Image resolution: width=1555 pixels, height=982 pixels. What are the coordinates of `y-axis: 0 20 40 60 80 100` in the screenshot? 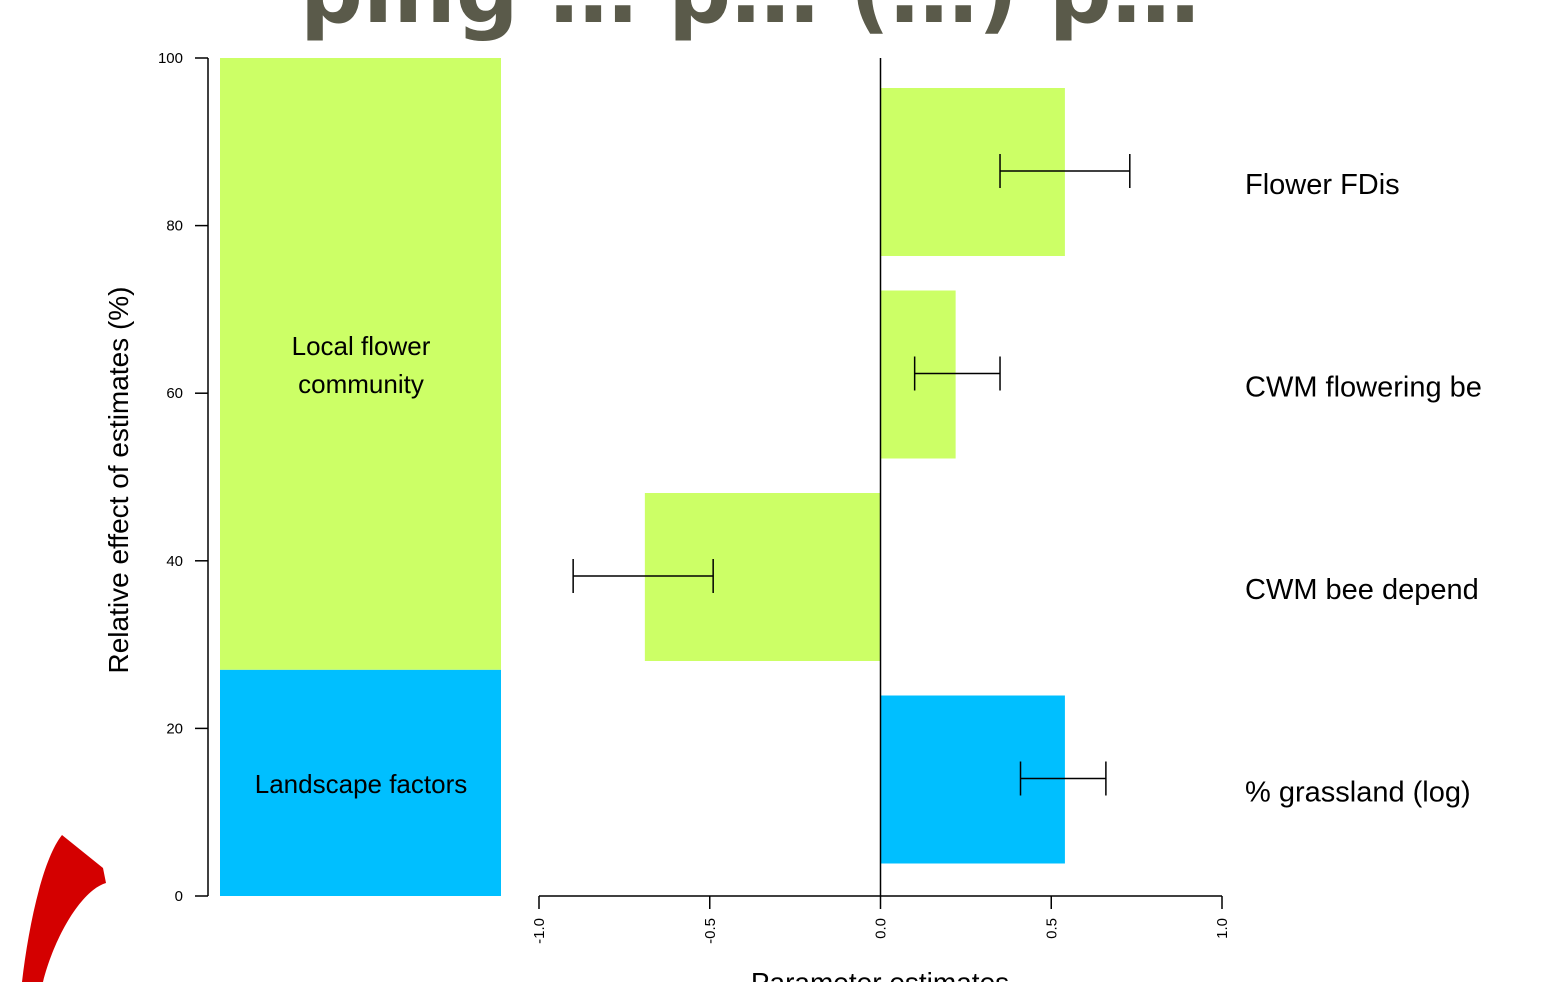 It's located at (183, 477).